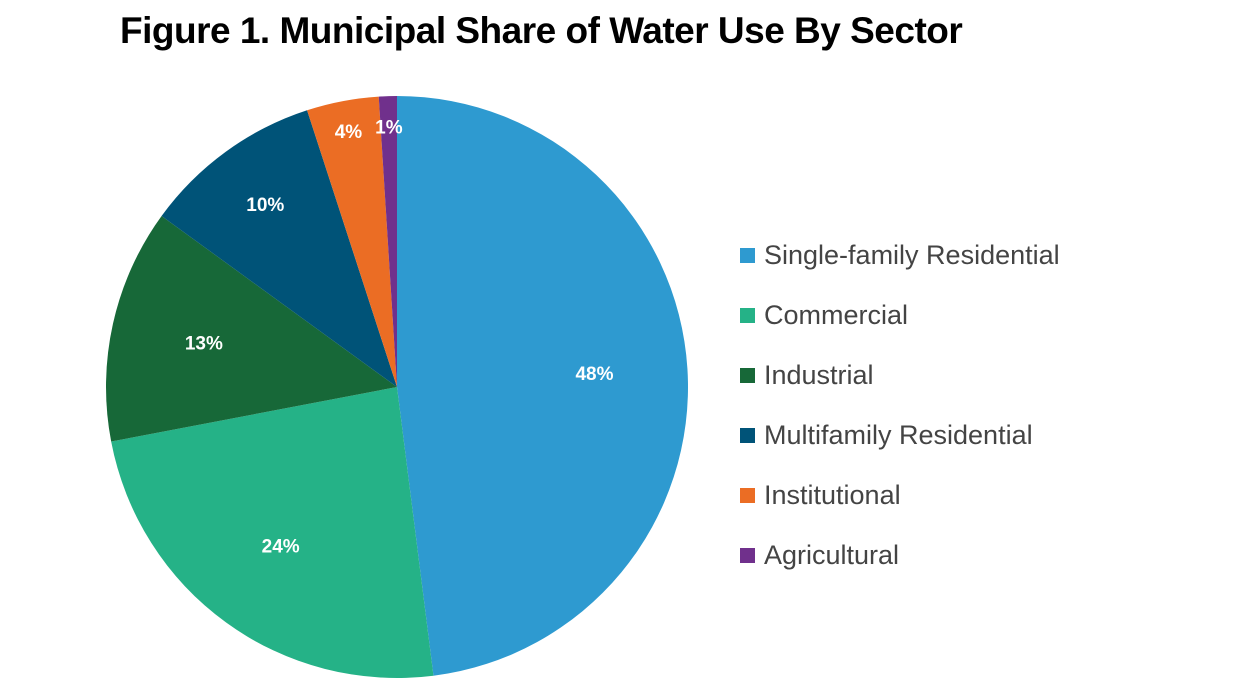 The width and height of the screenshot is (1242, 699). I want to click on legend-label: Industrial, so click(819, 374).